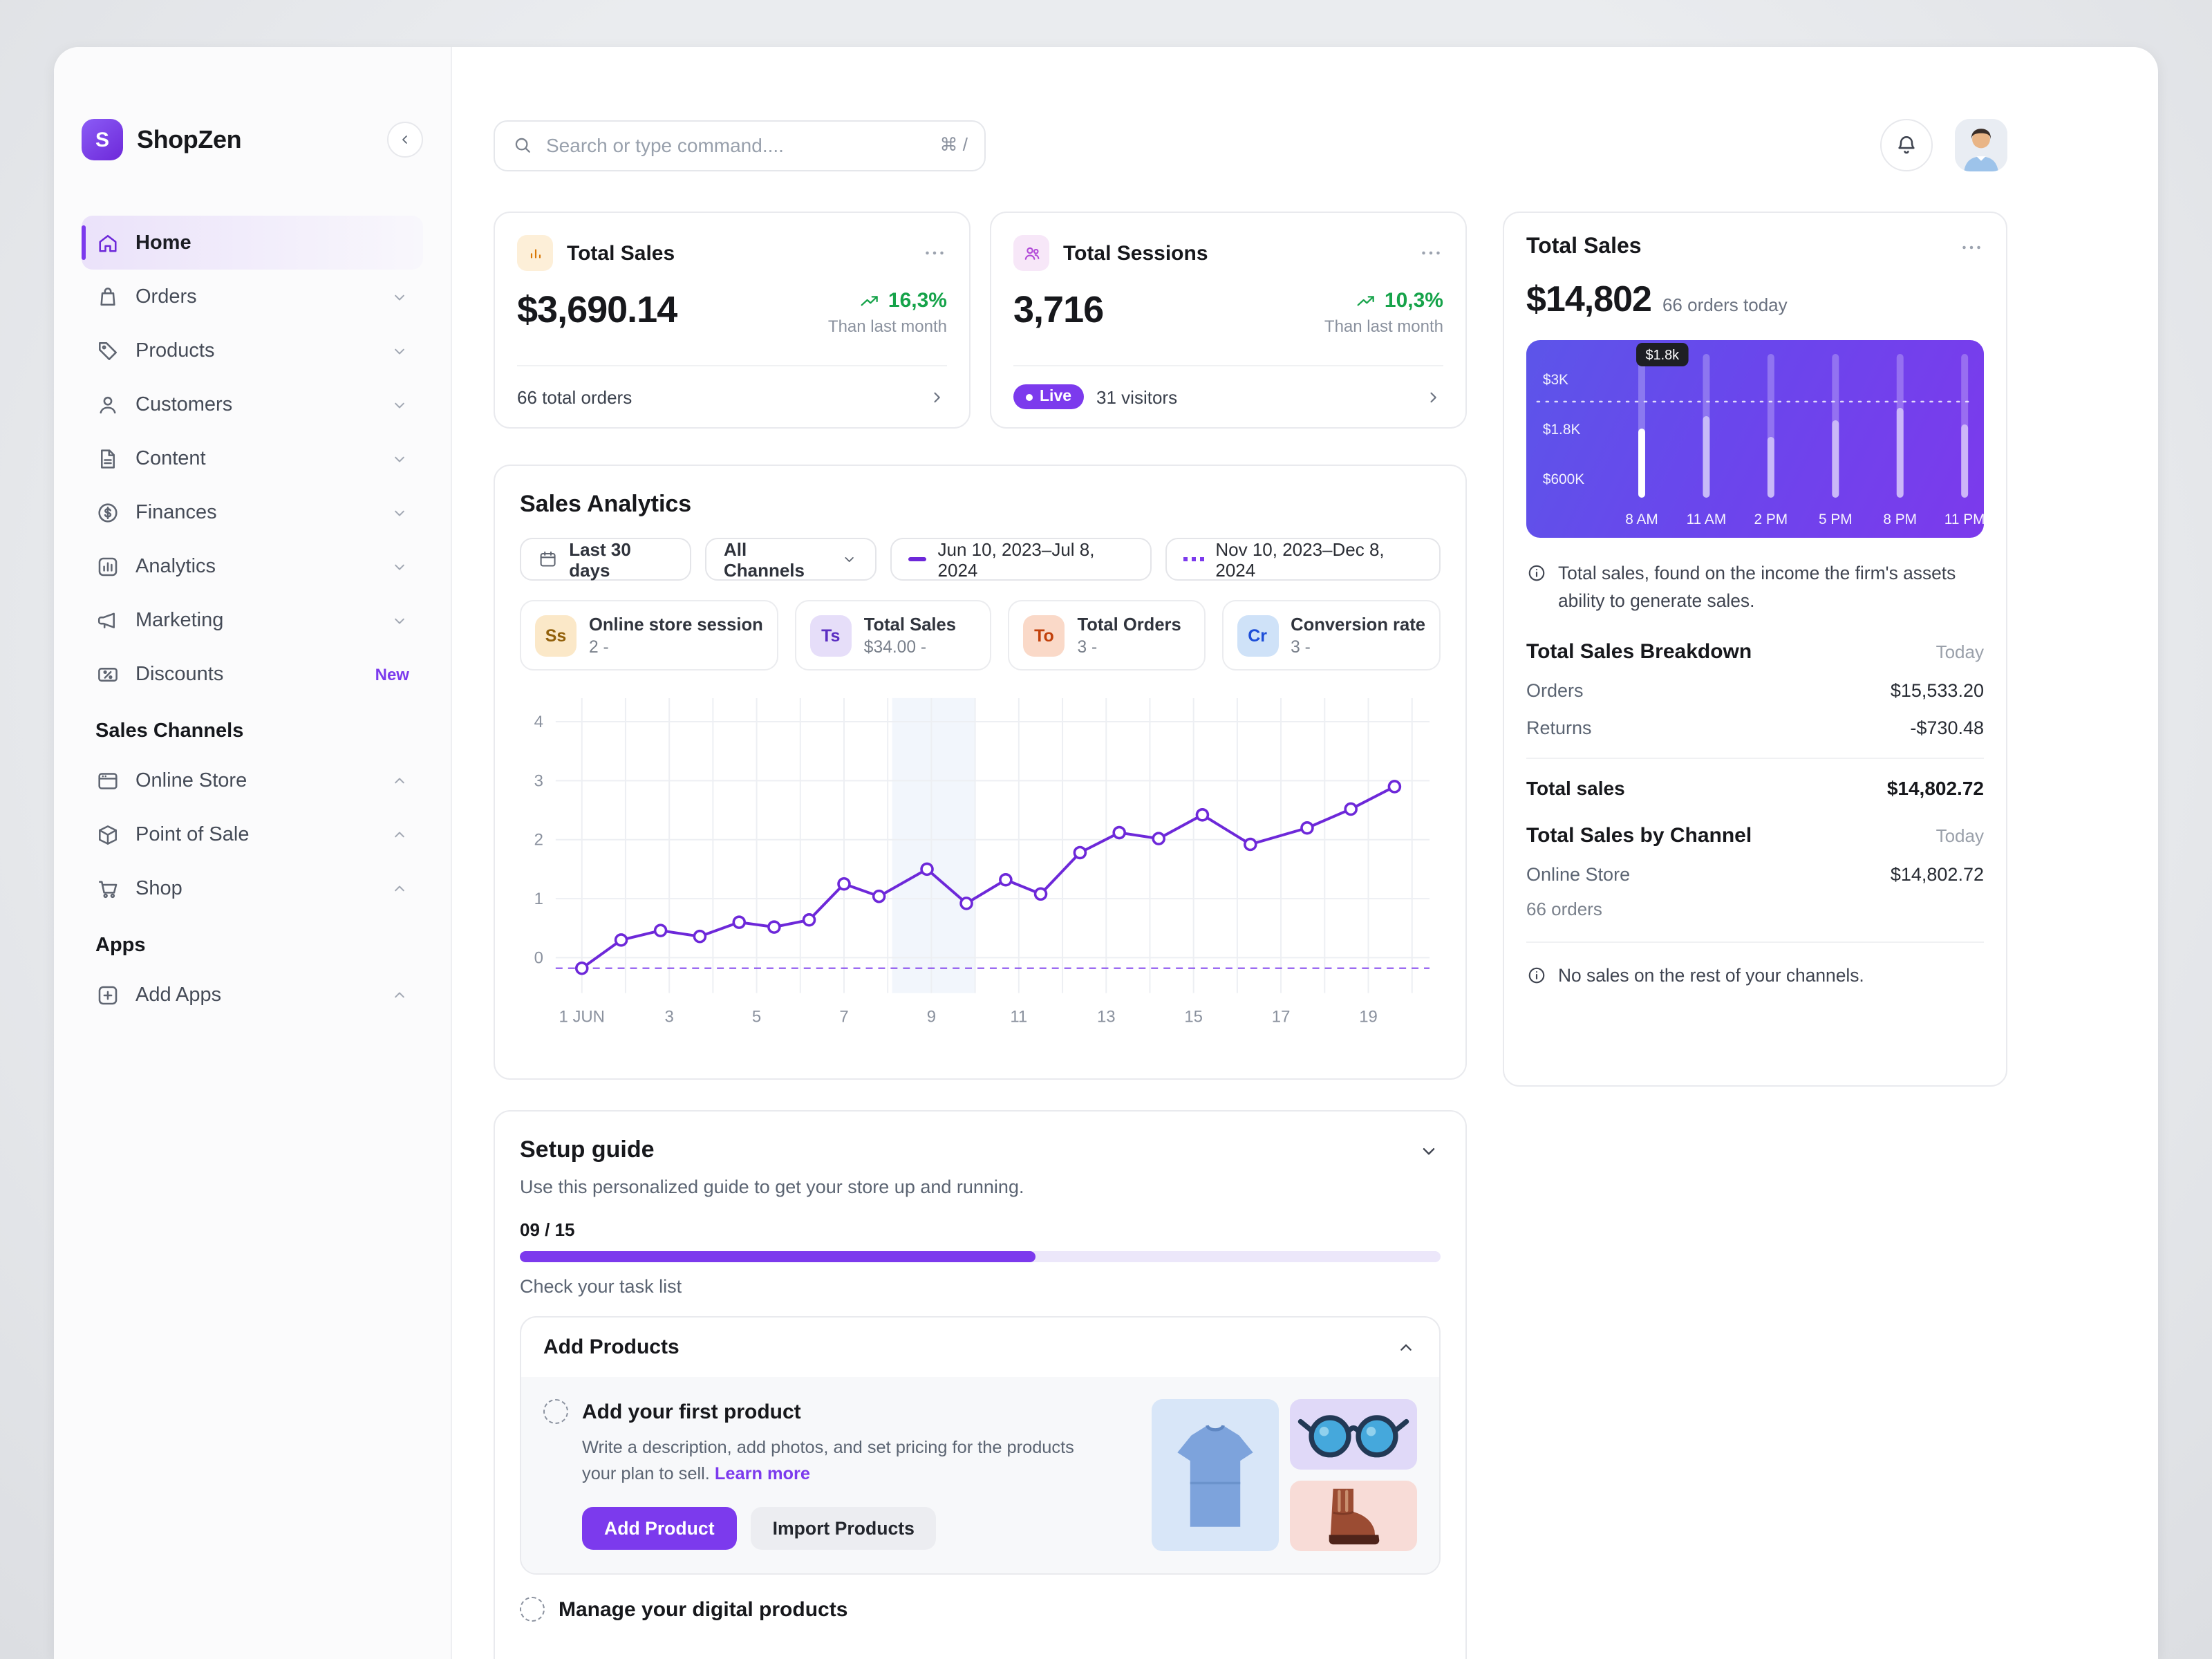 The width and height of the screenshot is (2212, 1659). I want to click on delta-value: 10,3%, so click(1384, 300).